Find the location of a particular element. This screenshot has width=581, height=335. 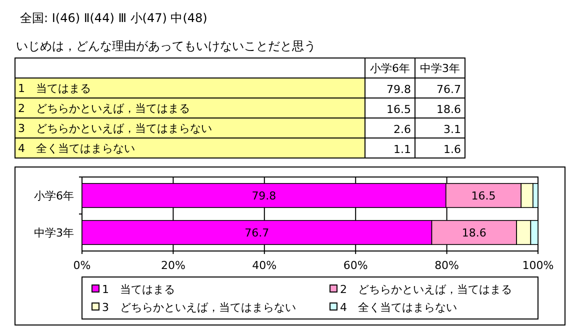

legend-label: 1 当てはまる is located at coordinates (138, 289).